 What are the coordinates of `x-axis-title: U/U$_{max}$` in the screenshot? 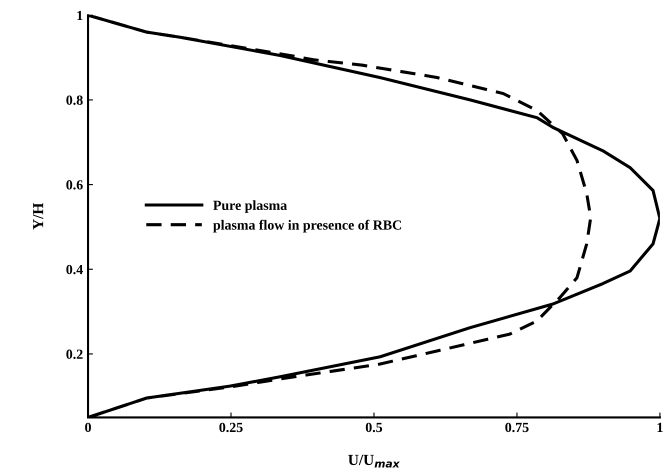 It's located at (374, 461).